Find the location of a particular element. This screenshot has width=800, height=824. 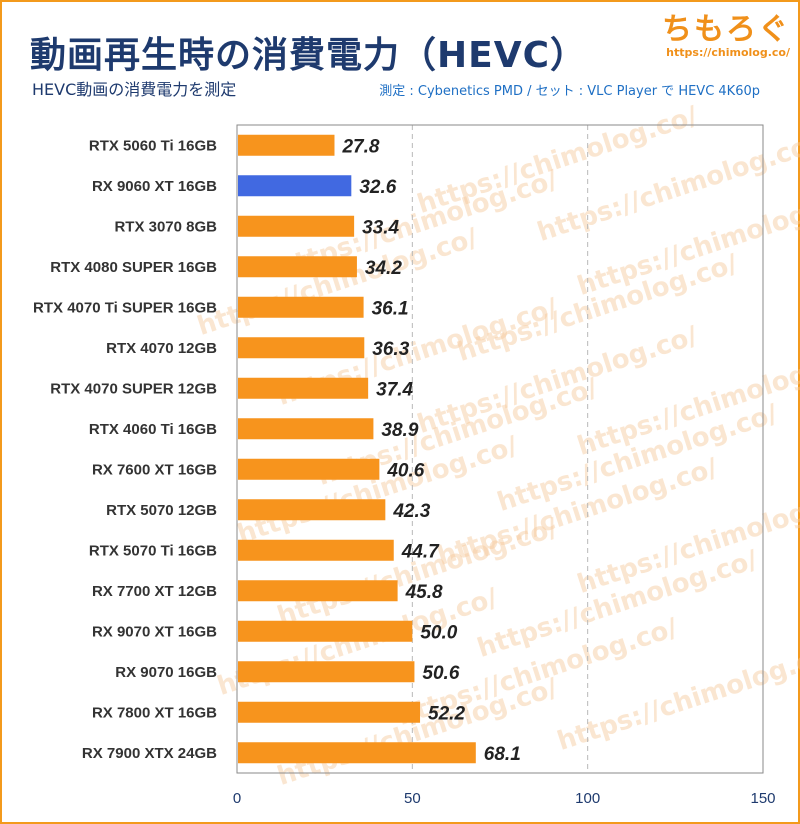

category-label: RTX 5070 Ti 16GB is located at coordinates (153, 550).